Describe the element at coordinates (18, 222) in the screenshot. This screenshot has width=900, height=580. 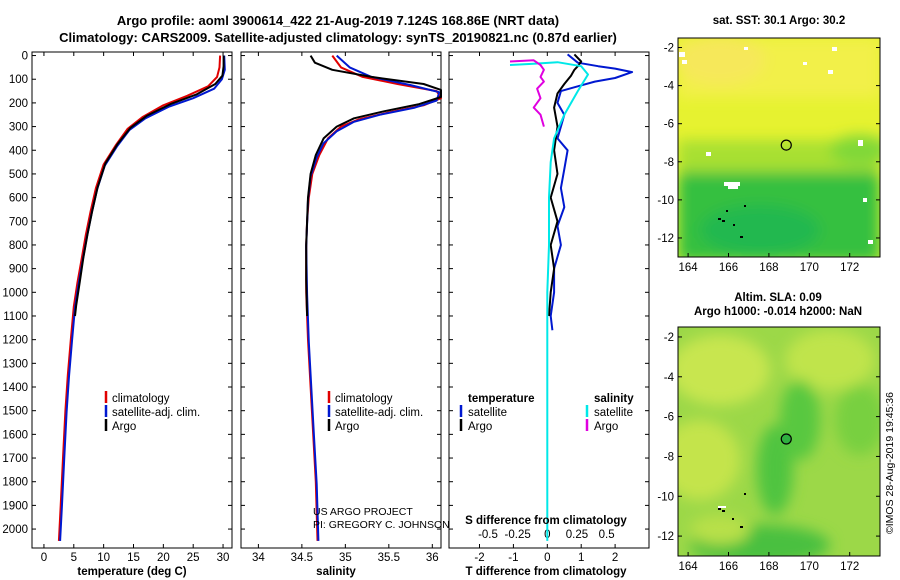
I see `depth-tick-label: 700` at that location.